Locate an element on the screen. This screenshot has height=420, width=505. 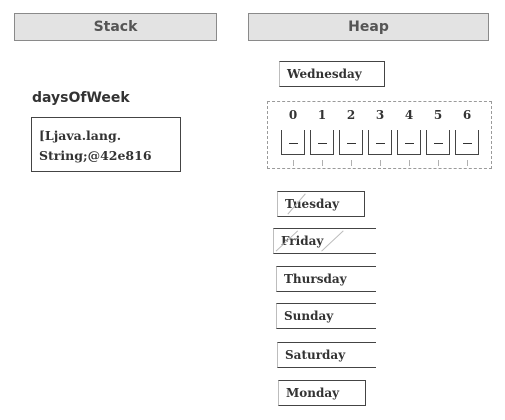
heap-string-monday: Monday is located at coordinates (322, 393).